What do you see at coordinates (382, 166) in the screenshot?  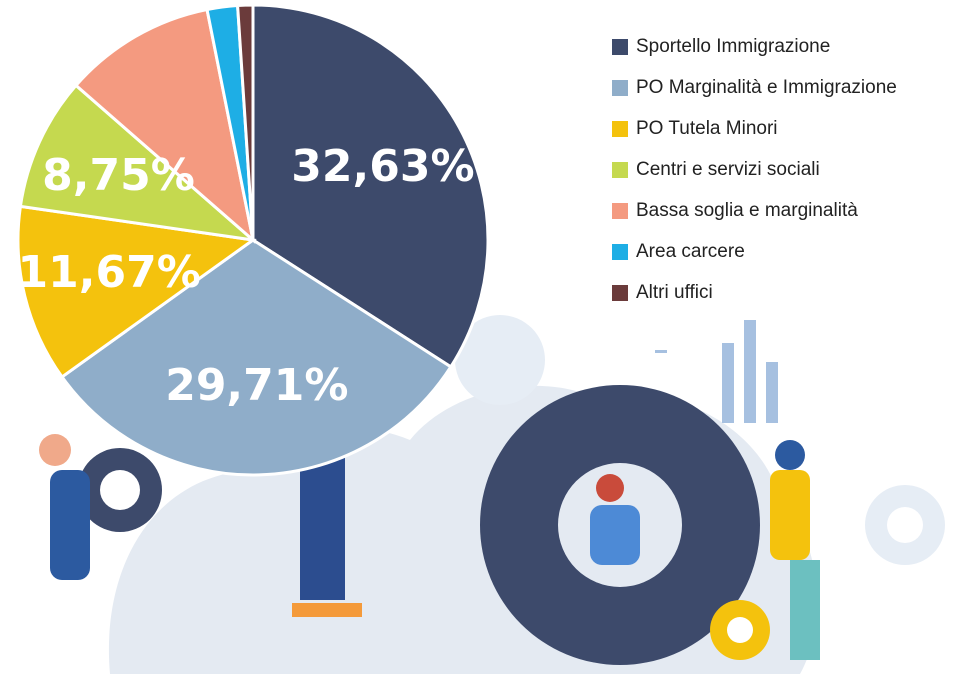 I see `value-label: 32,63%` at bounding box center [382, 166].